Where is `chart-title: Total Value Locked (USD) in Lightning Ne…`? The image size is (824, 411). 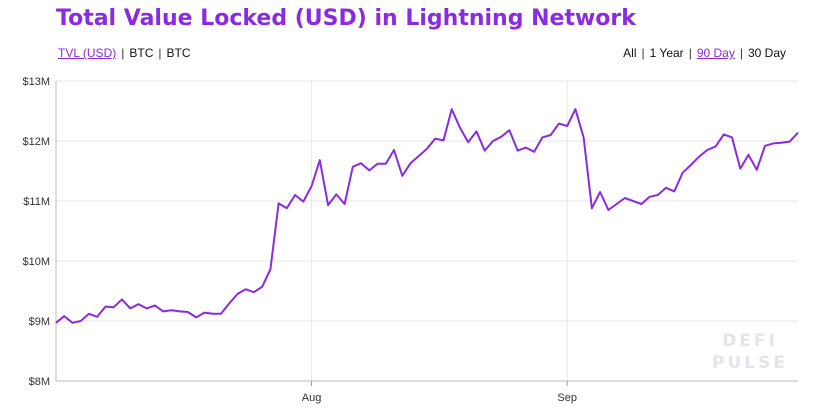
chart-title: Total Value Locked (USD) in Lightning Ne… is located at coordinates (346, 18).